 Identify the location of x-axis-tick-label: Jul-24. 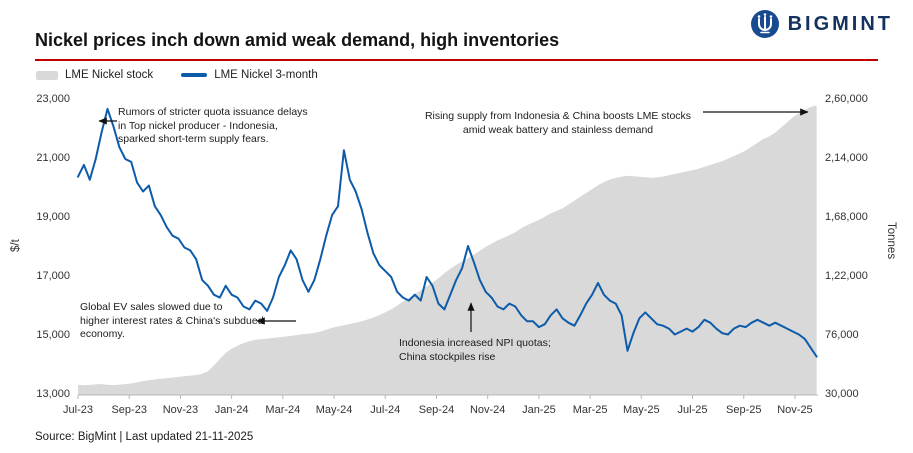
(385, 410).